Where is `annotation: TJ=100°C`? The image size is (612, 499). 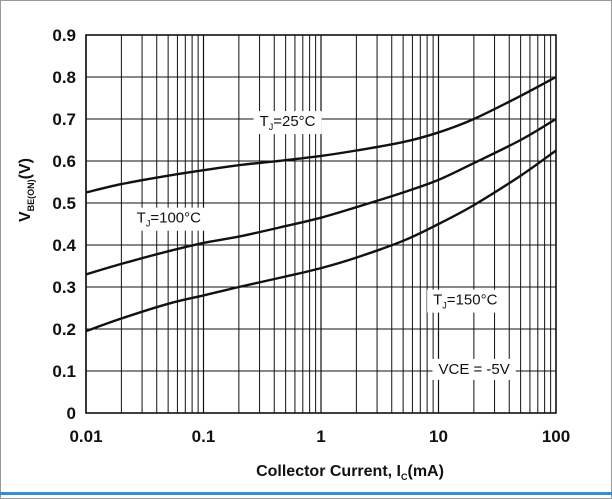
annotation: TJ=100°C is located at coordinates (169, 219).